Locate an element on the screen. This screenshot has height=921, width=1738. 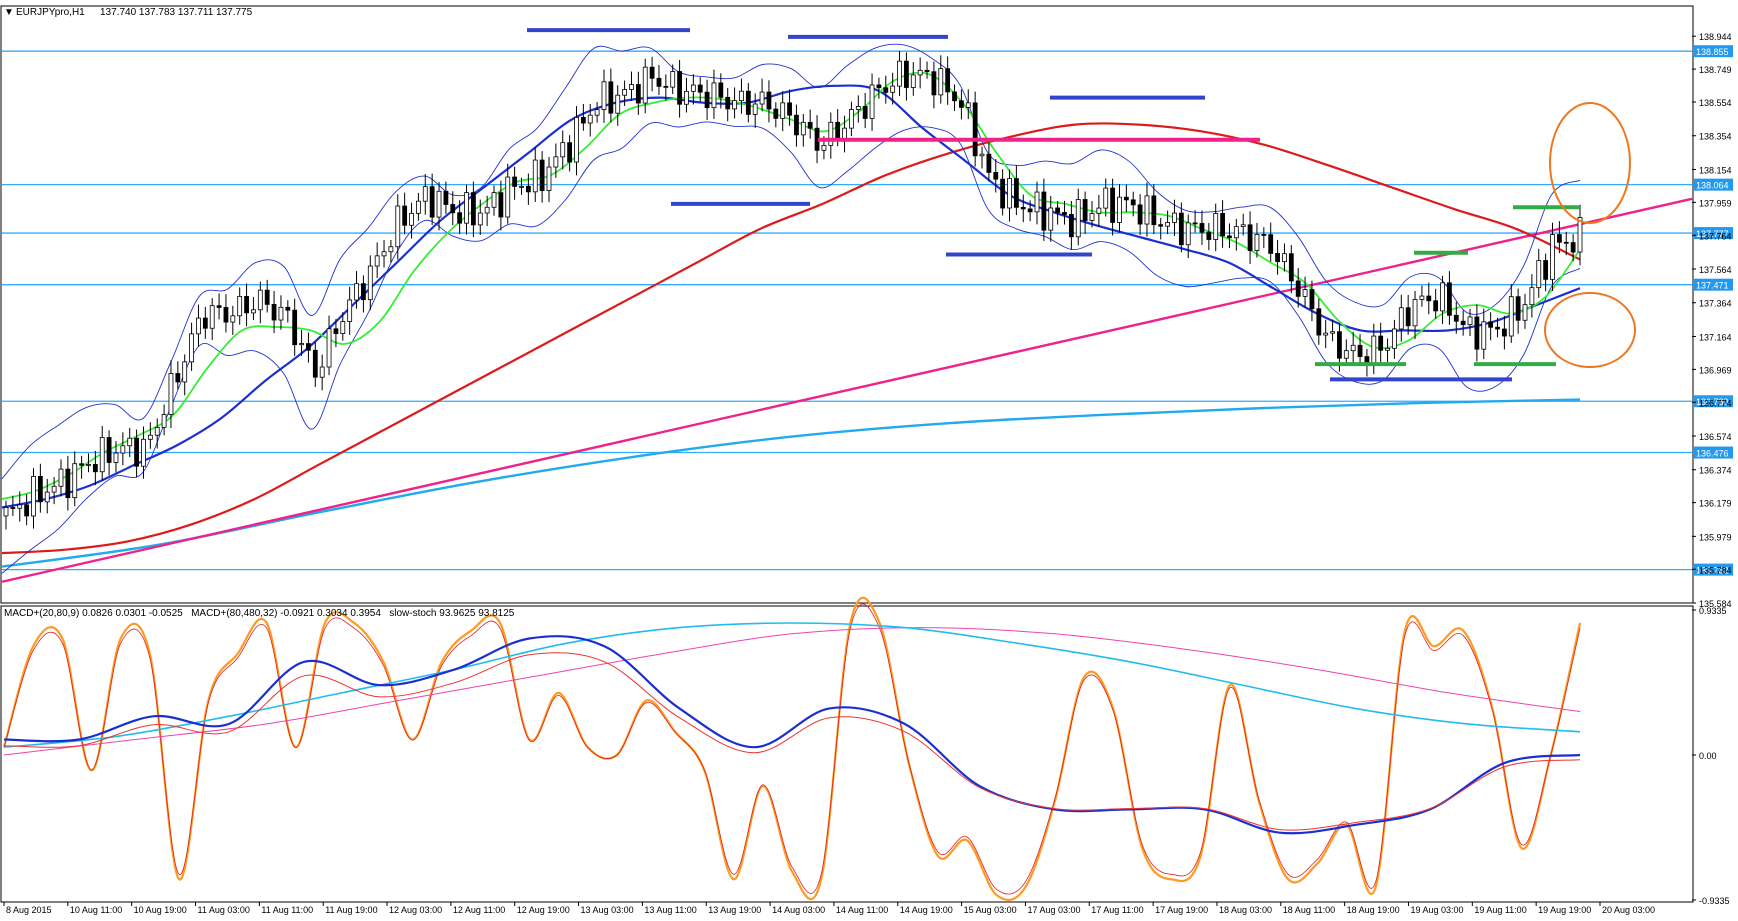
ind-y-tick-label: -0.9335 is located at coordinates (1714, 901).